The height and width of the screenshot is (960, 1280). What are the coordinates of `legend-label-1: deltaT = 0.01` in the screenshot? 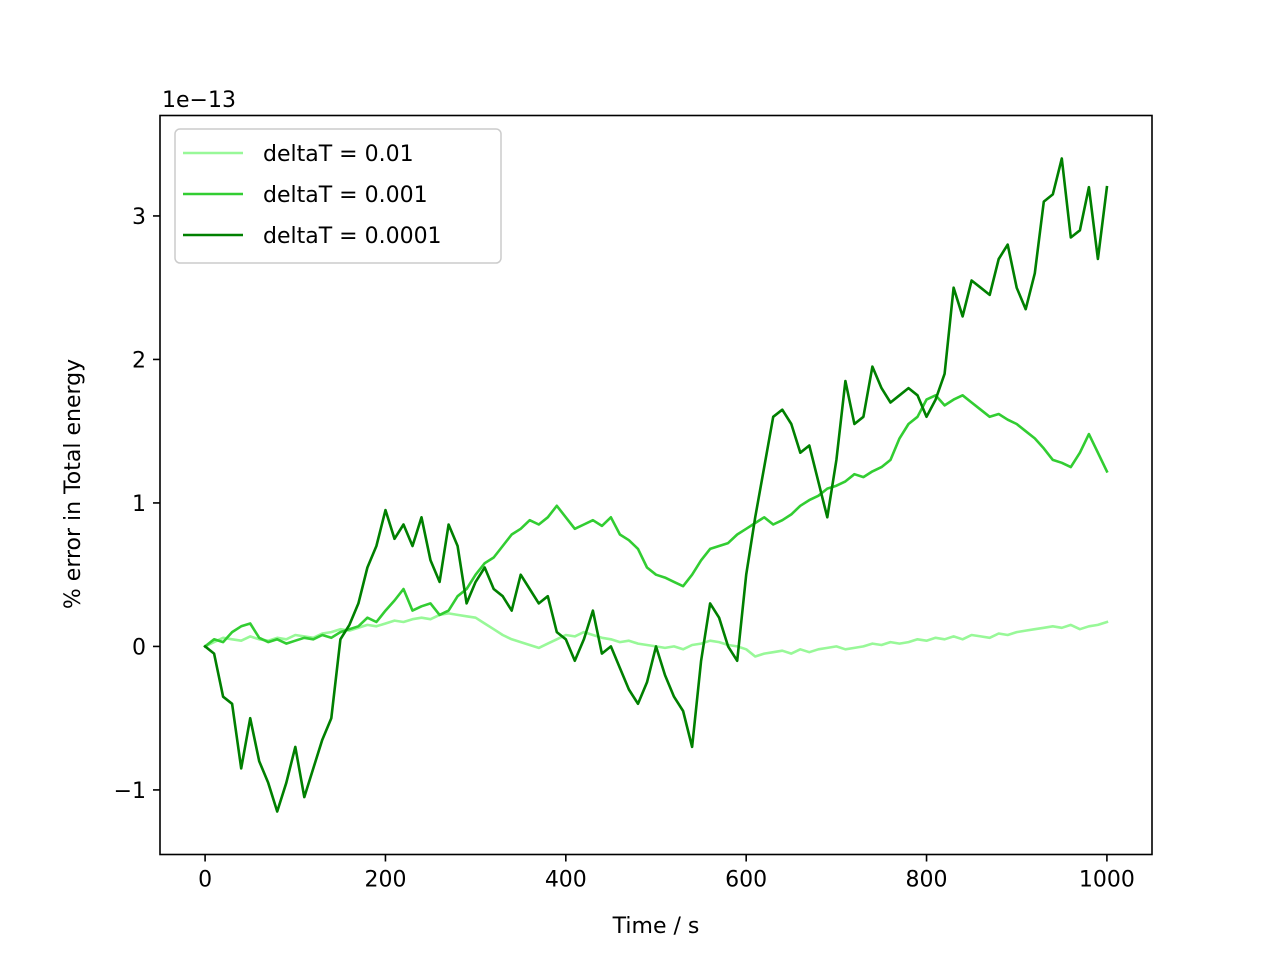 It's located at (338, 154).